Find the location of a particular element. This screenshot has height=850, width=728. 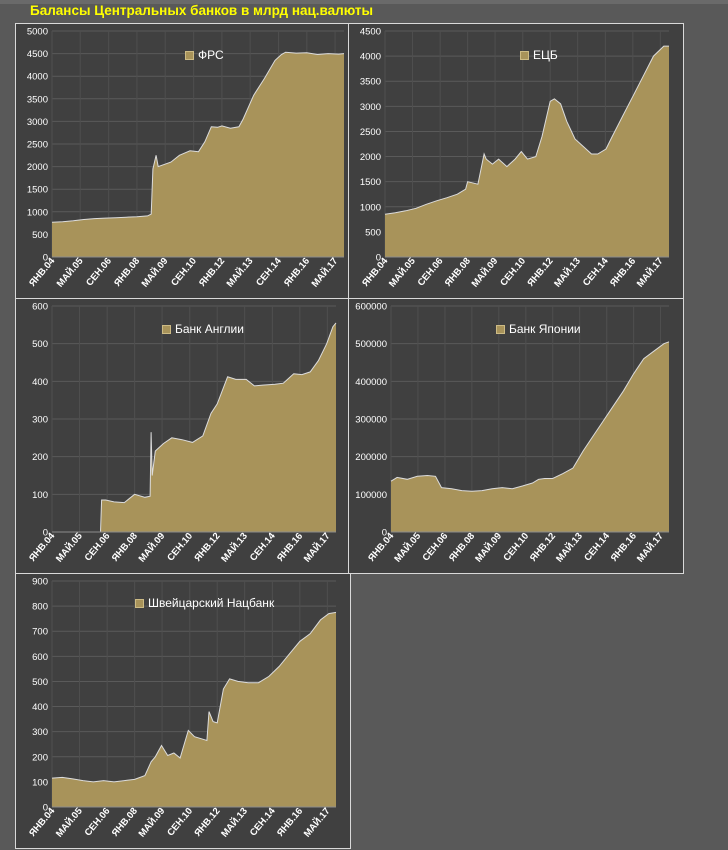

chart-legend: ФРС is located at coordinates (204, 55).